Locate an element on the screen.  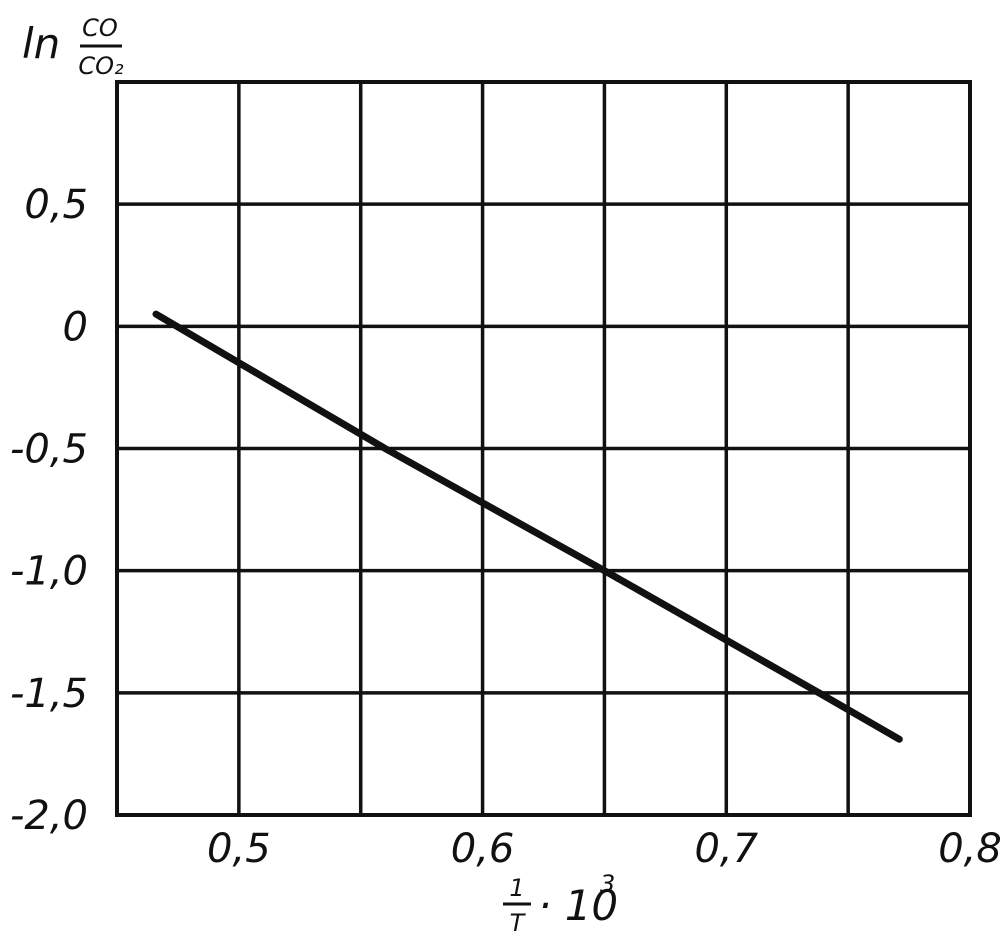
y-tick-label-4: -1,5 is located at coordinates (49, 694).